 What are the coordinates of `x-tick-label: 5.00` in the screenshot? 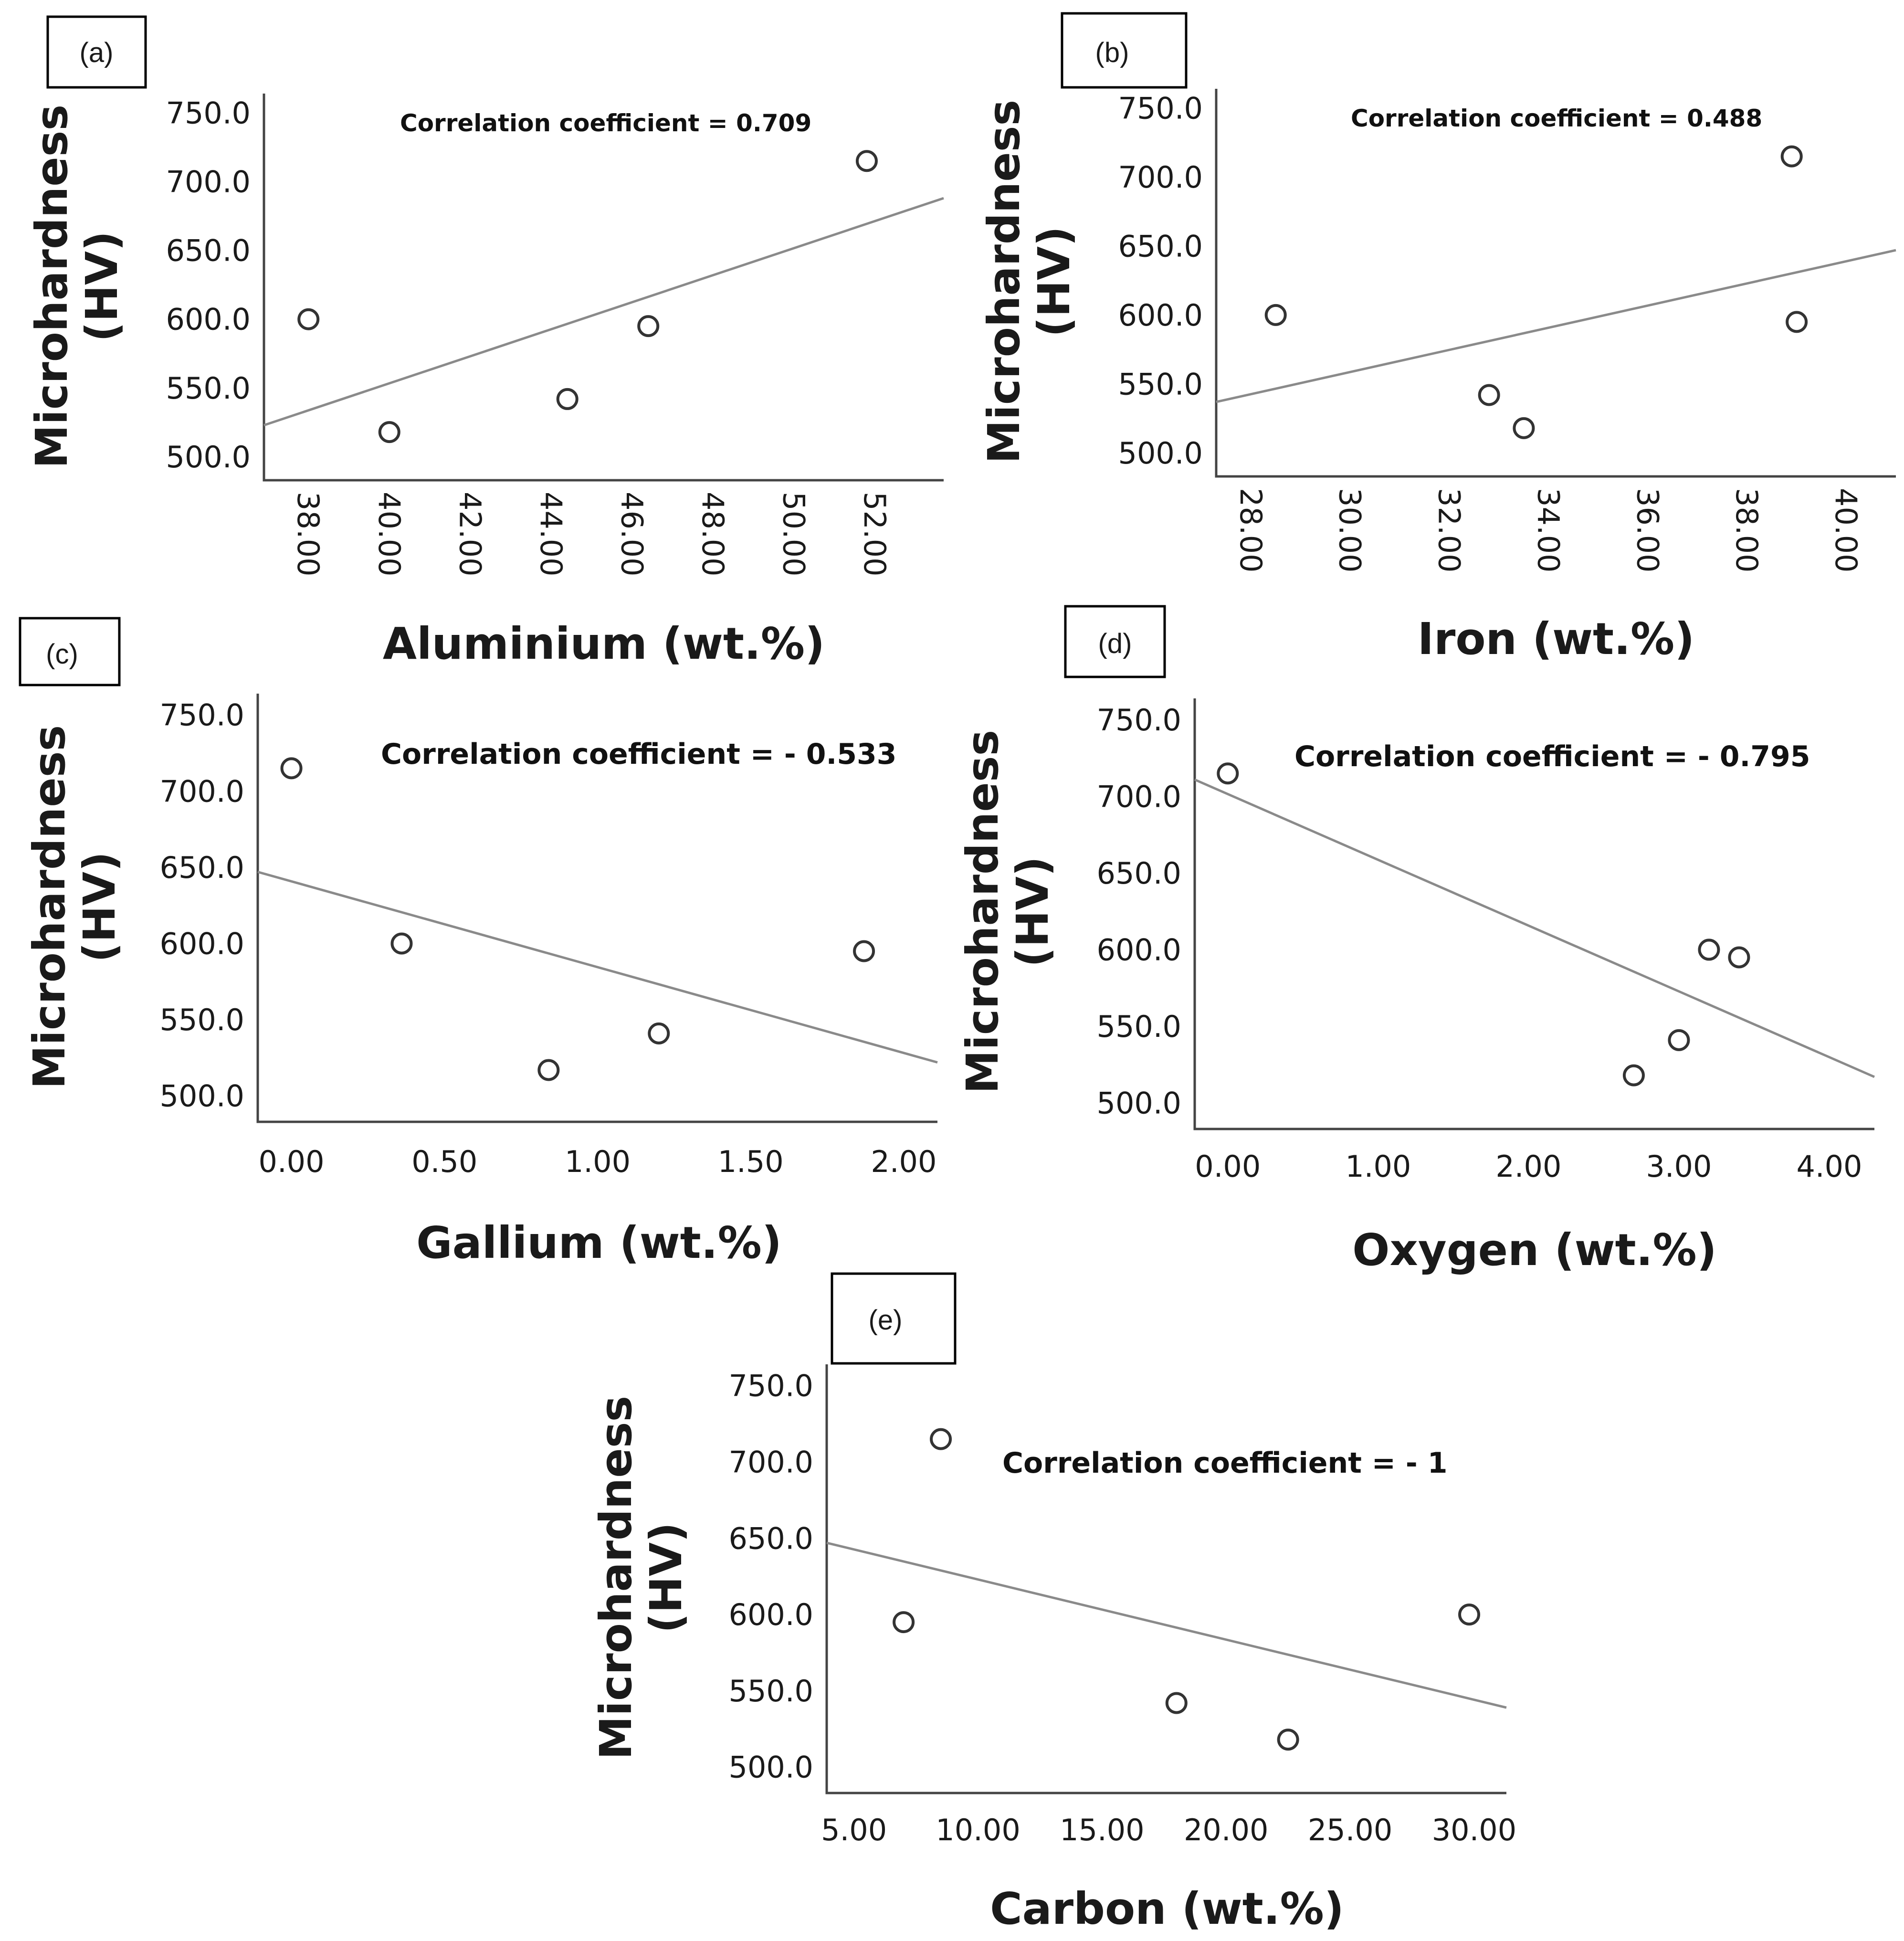 It's located at (854, 1830).